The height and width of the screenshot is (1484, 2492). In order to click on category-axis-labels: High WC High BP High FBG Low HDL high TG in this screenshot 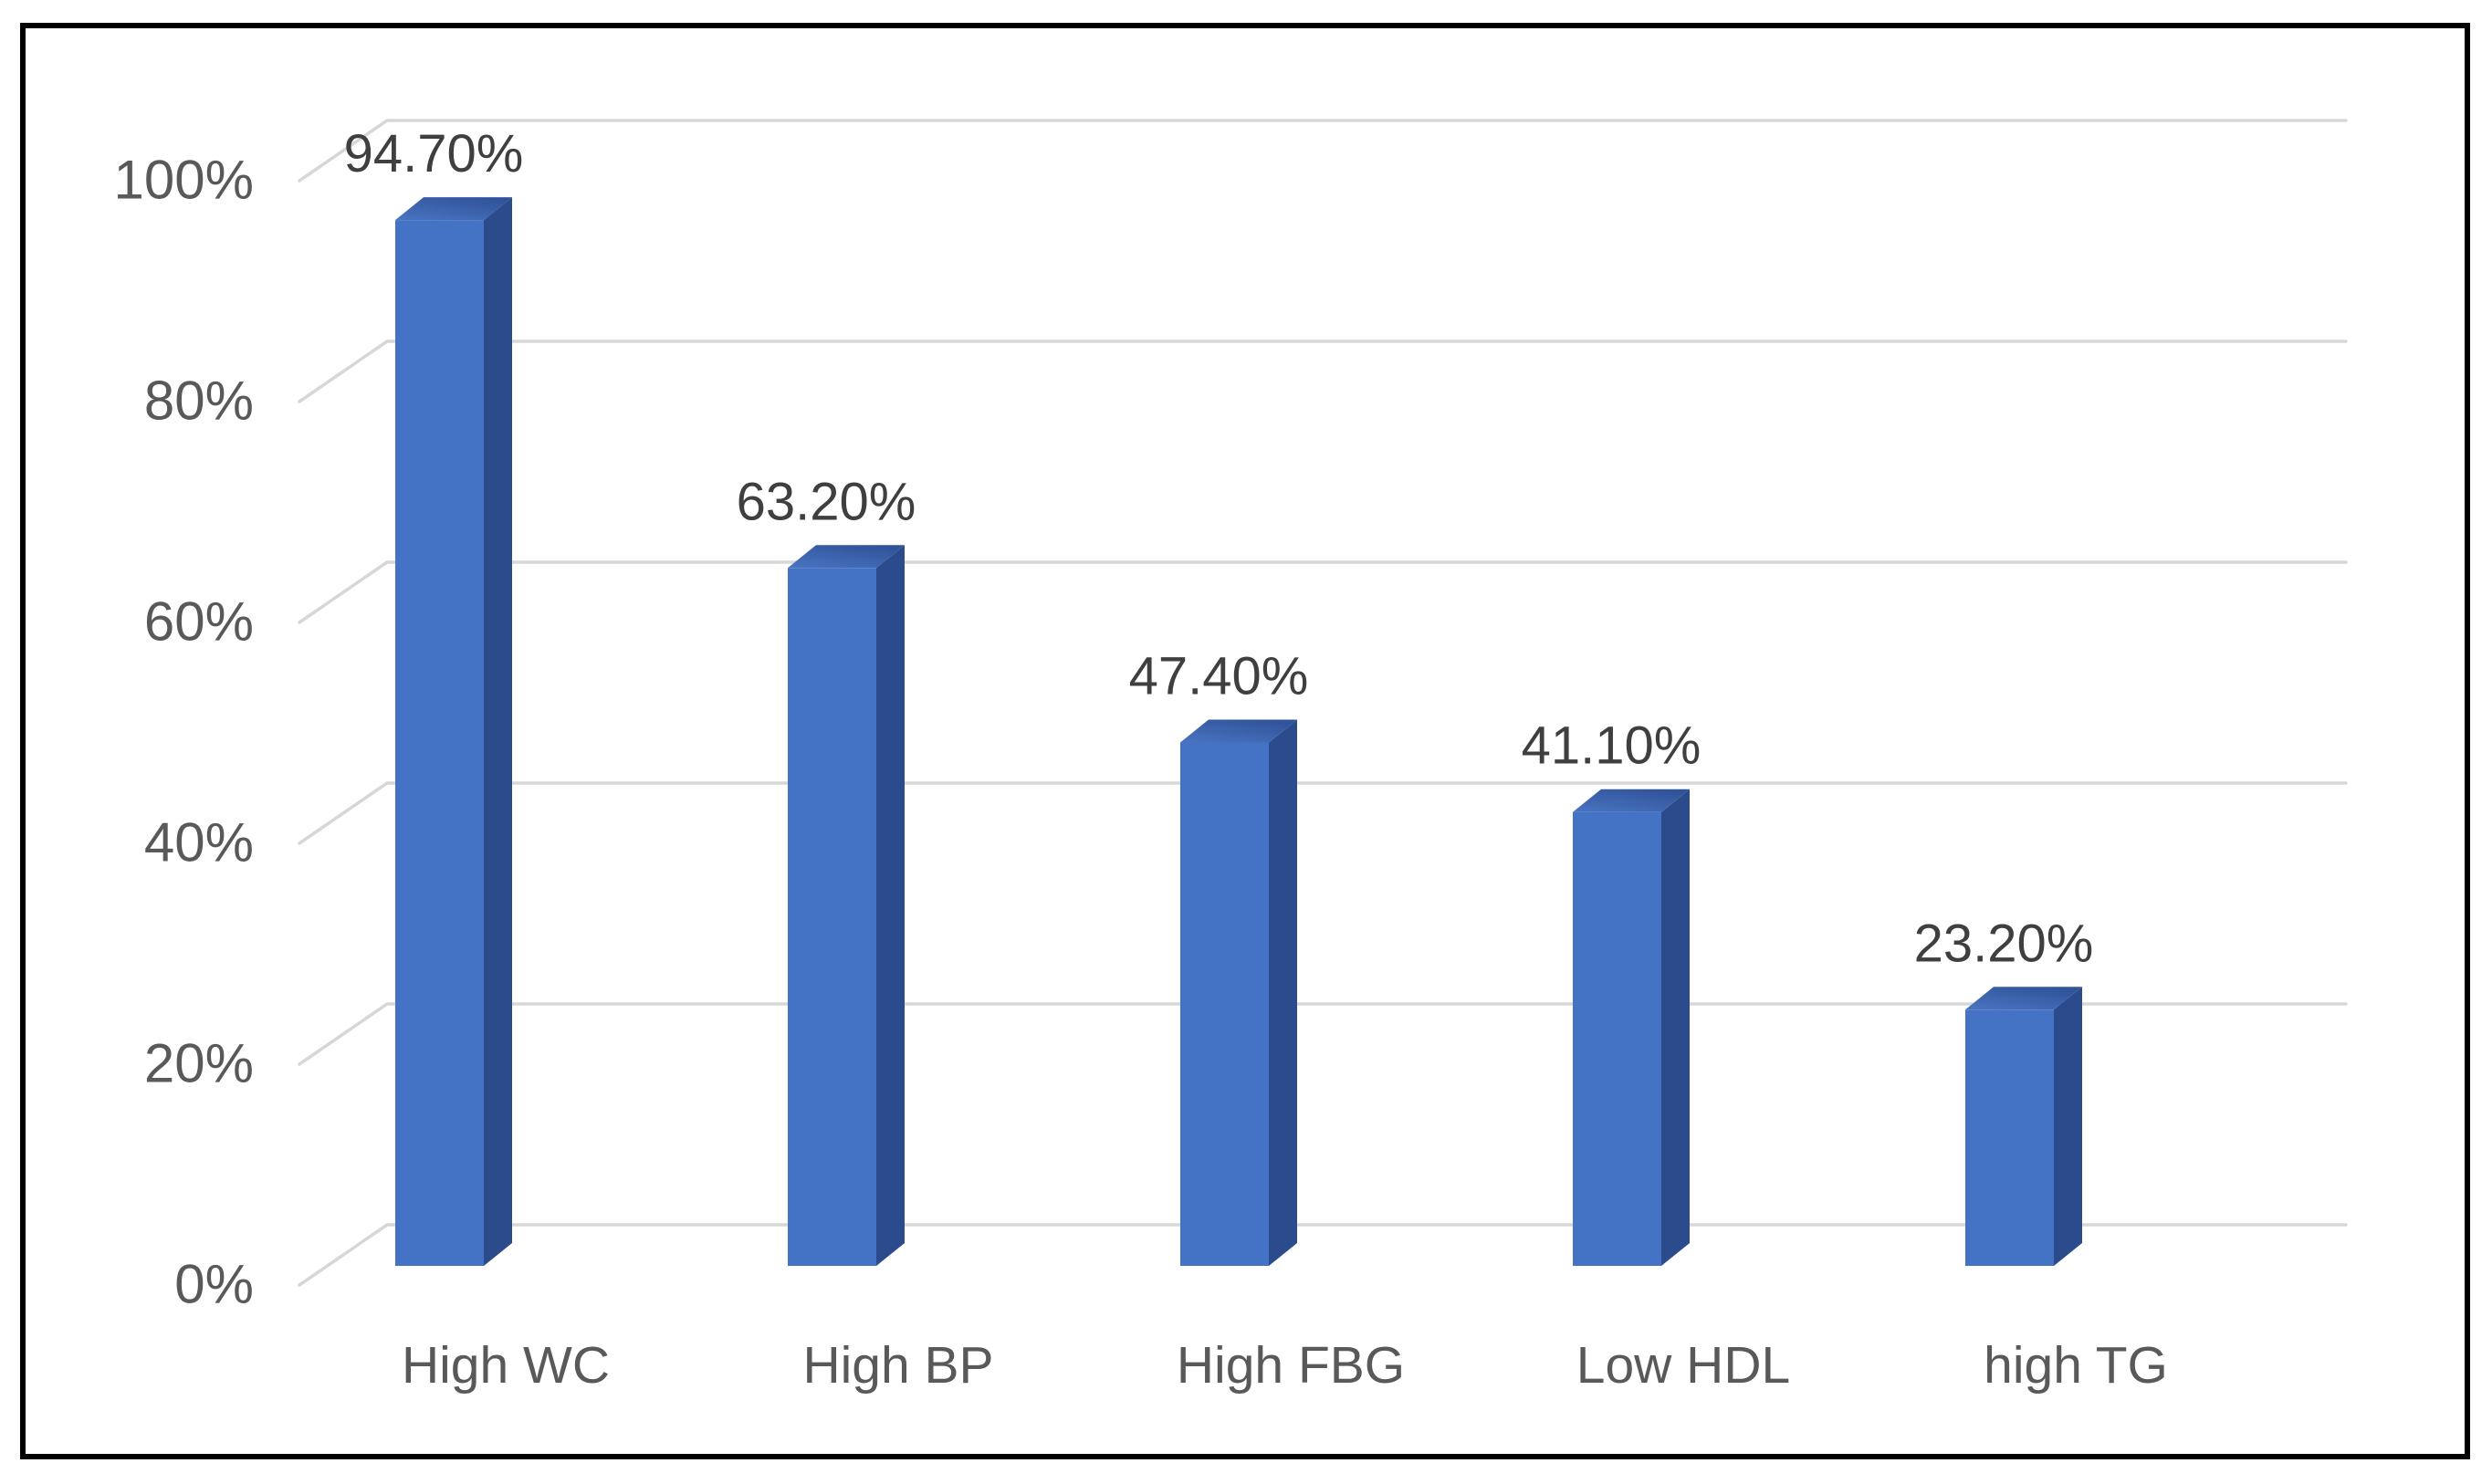, I will do `click(1285, 1365)`.